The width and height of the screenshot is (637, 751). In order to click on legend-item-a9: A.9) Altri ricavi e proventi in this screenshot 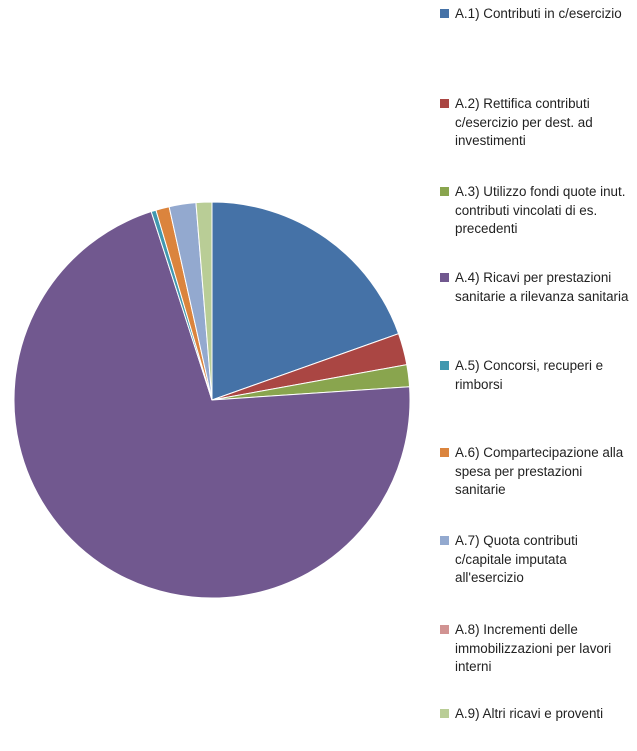, I will do `click(535, 714)`.